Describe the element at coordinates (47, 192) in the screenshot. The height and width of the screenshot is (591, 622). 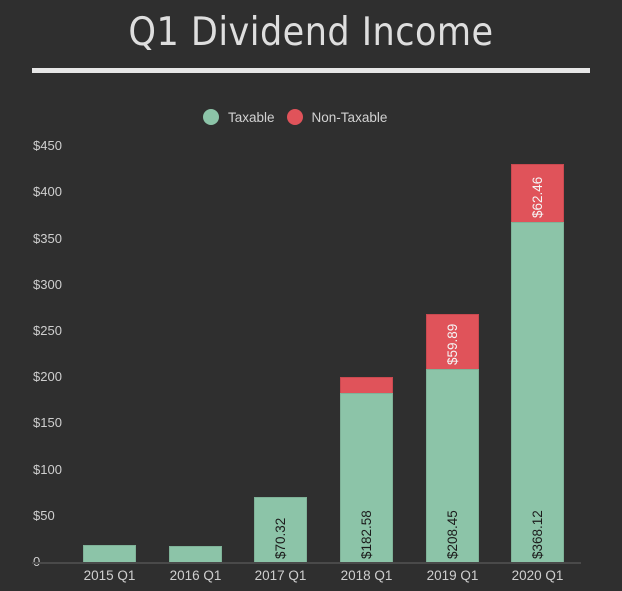
I see `y-tick-label: $400` at that location.